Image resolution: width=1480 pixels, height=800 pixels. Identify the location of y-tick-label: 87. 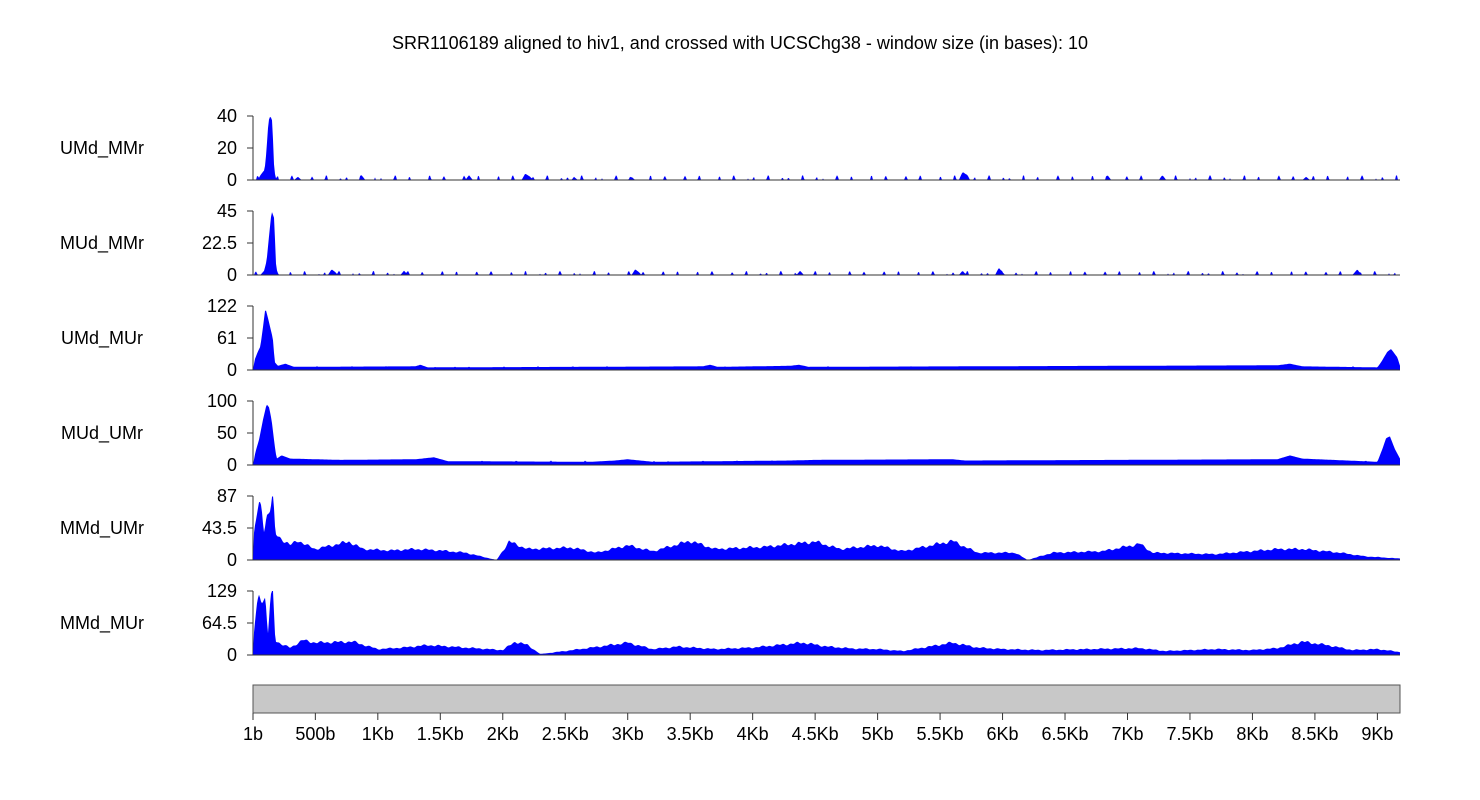
(227, 496).